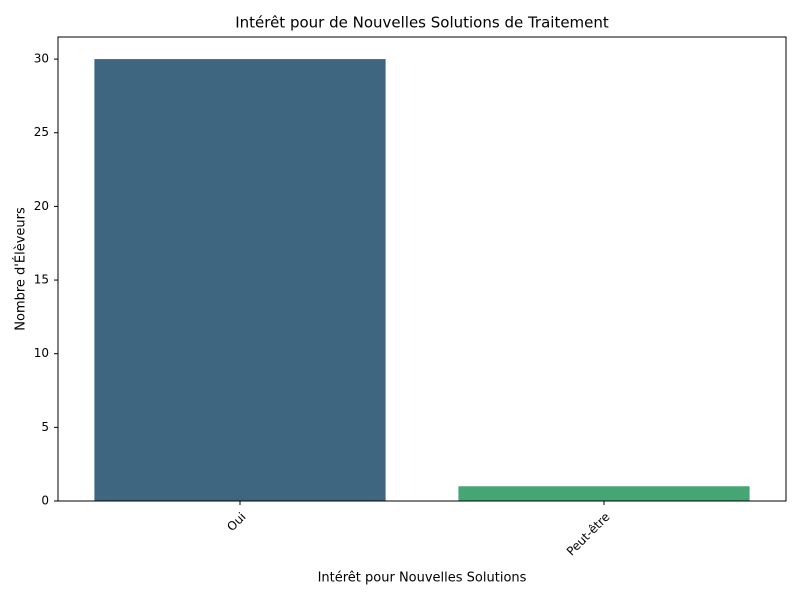 Image resolution: width=800 pixels, height=604 pixels. I want to click on y-tick-label: 10, so click(41, 353).